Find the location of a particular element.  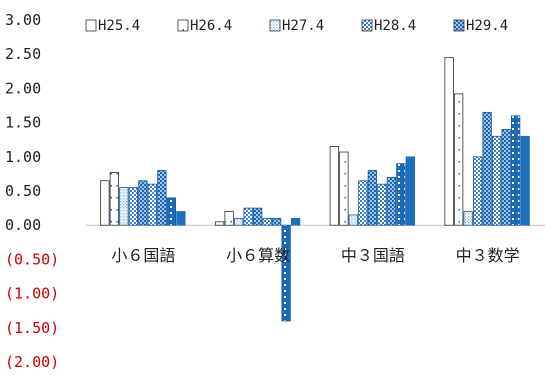

legend-label: H28.4 is located at coordinates (395, 26).